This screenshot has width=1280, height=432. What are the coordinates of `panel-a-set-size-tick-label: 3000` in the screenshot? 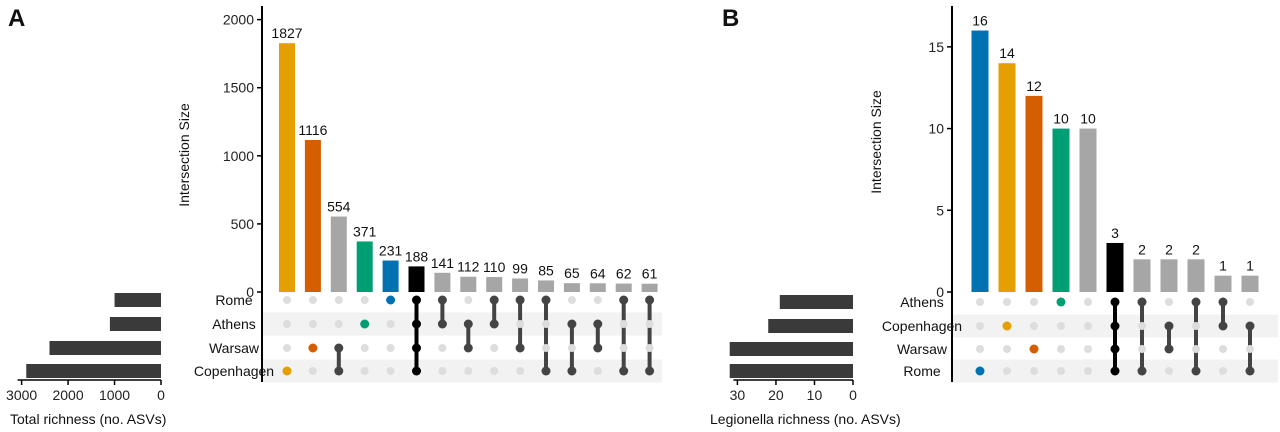 It's located at (21, 395).